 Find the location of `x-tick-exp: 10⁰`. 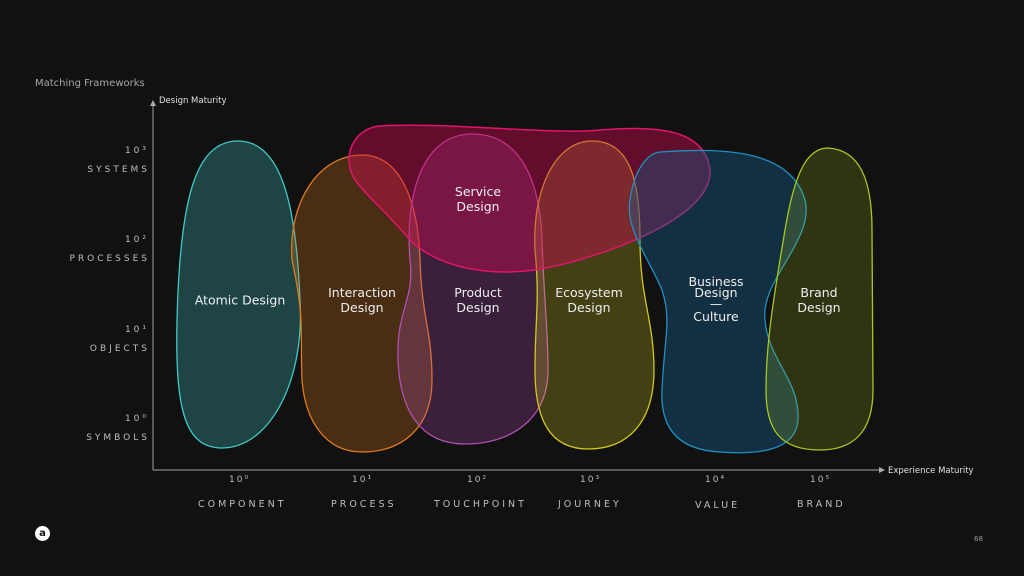

x-tick-exp: 10⁰ is located at coordinates (240, 480).